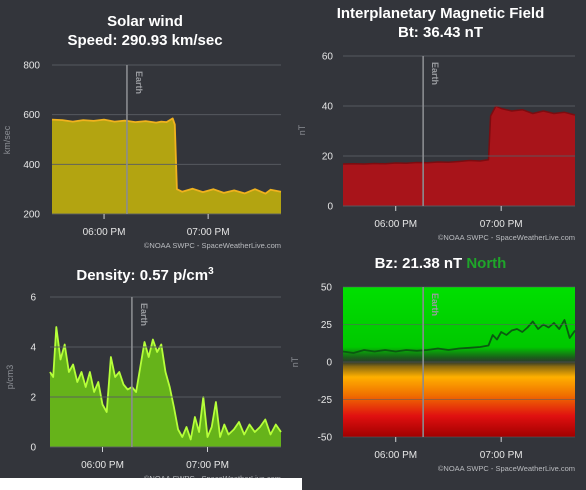 The width and height of the screenshot is (586, 490). Describe the element at coordinates (31, 115) in the screenshot. I see `solar_wind-y-tick-label: 600` at that location.